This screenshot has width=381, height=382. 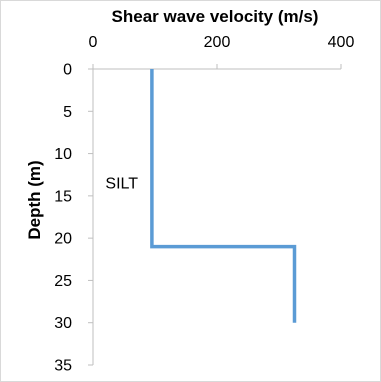 I want to click on layer-label: SILT, so click(x=121, y=184).